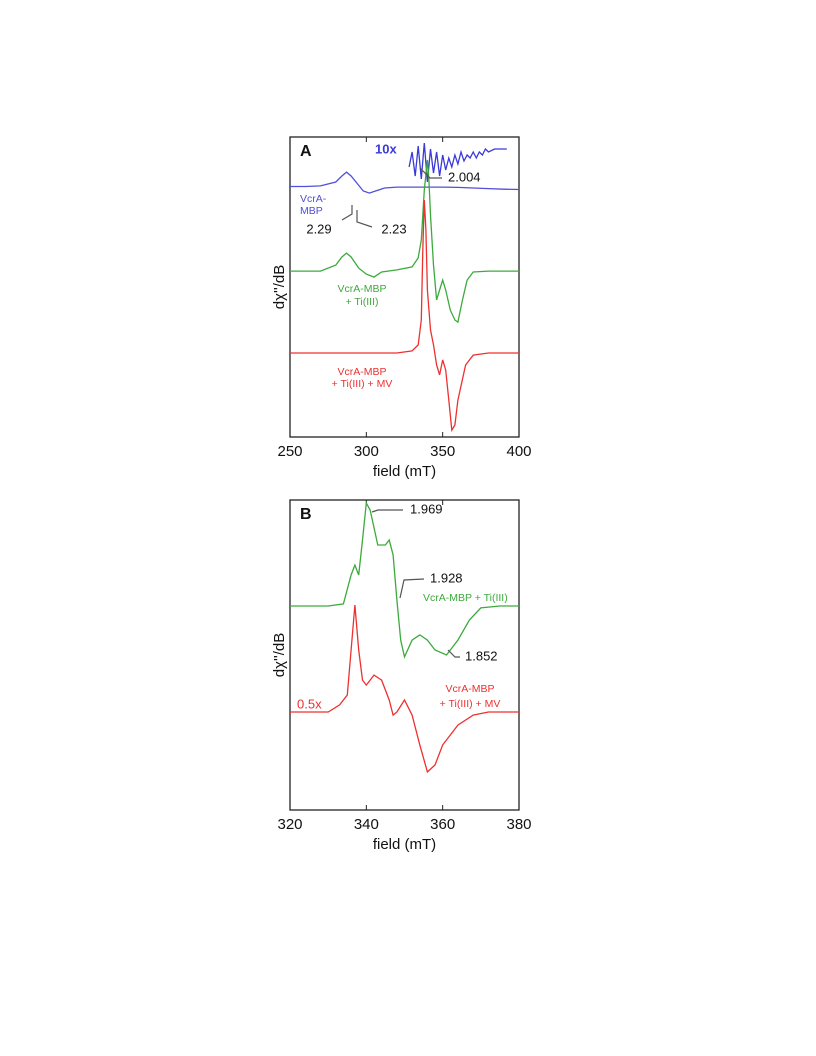  Describe the element at coordinates (426, 508) in the screenshot. I see `annotation: 1.969` at that location.